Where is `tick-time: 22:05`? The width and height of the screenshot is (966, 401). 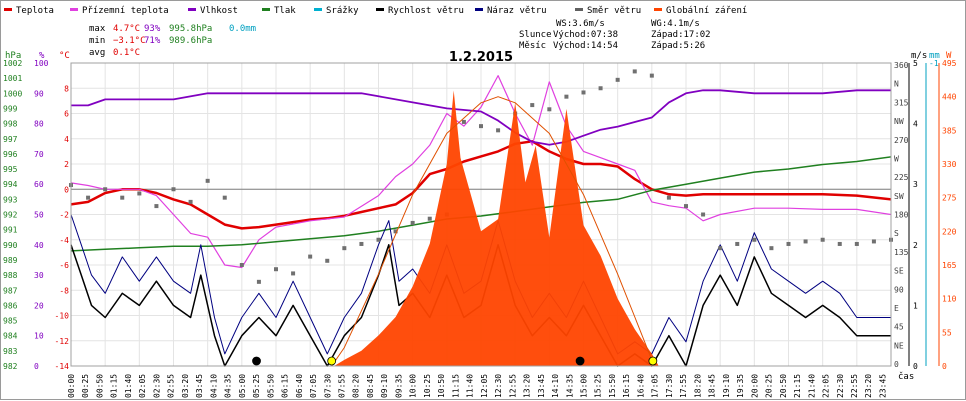
tick-time: 22:05 is located at coordinates (826, 386).